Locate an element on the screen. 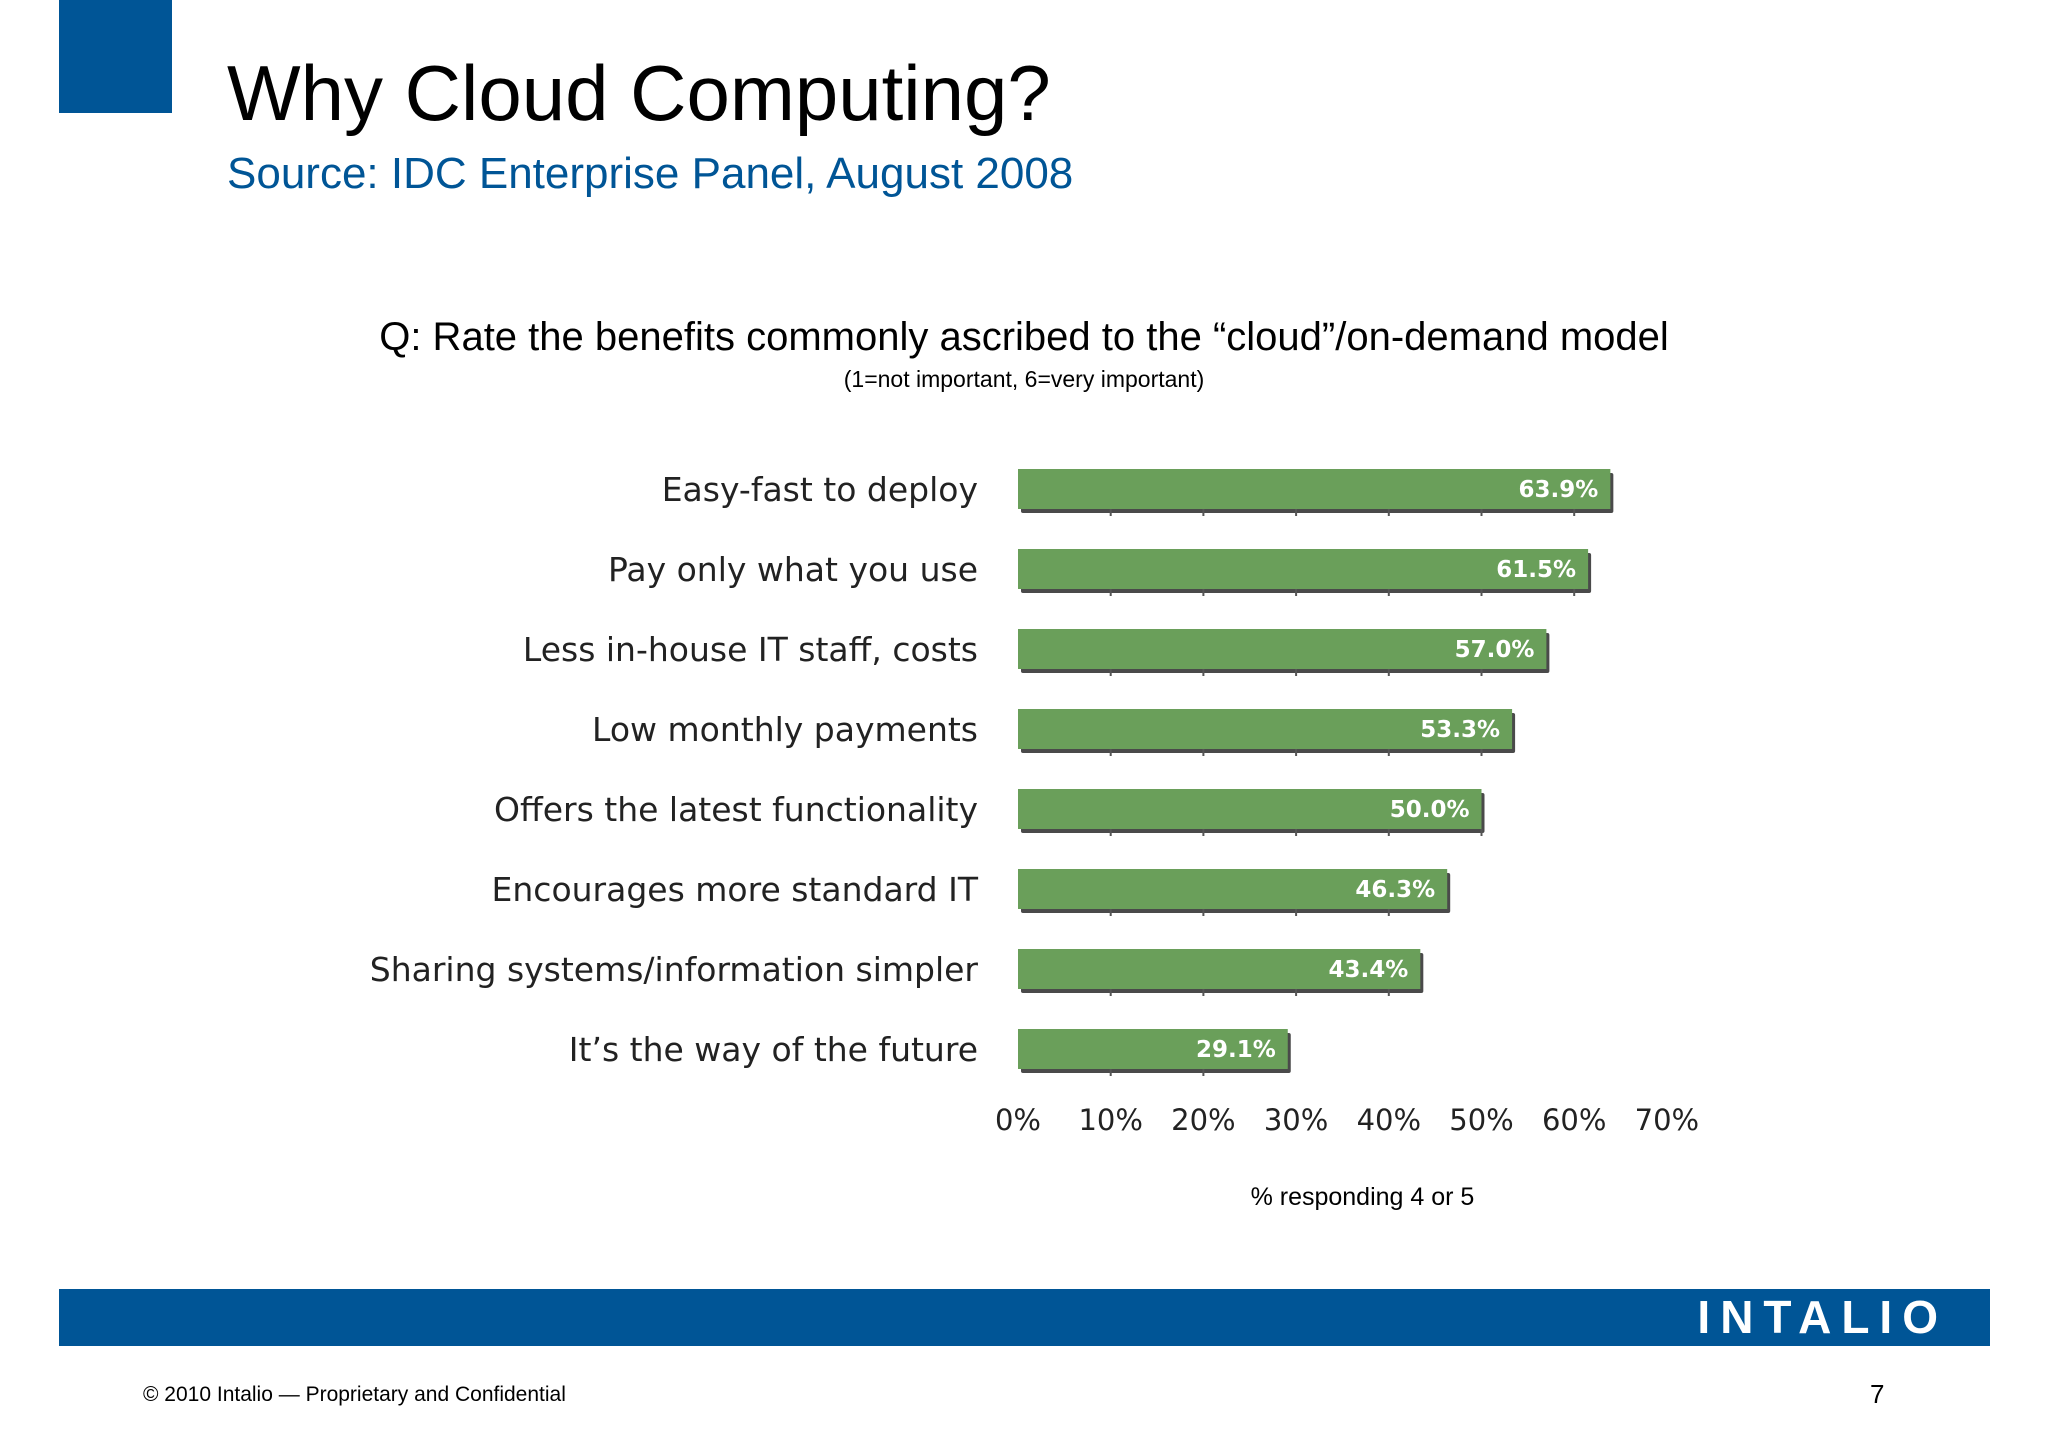  value-label: 63.9% is located at coordinates (1559, 490).